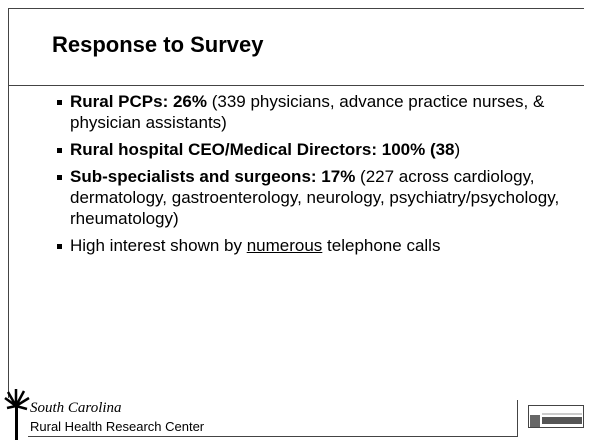 The height and width of the screenshot is (444, 592). Describe the element at coordinates (8, 242) in the screenshot. I see `frame-line` at that location.